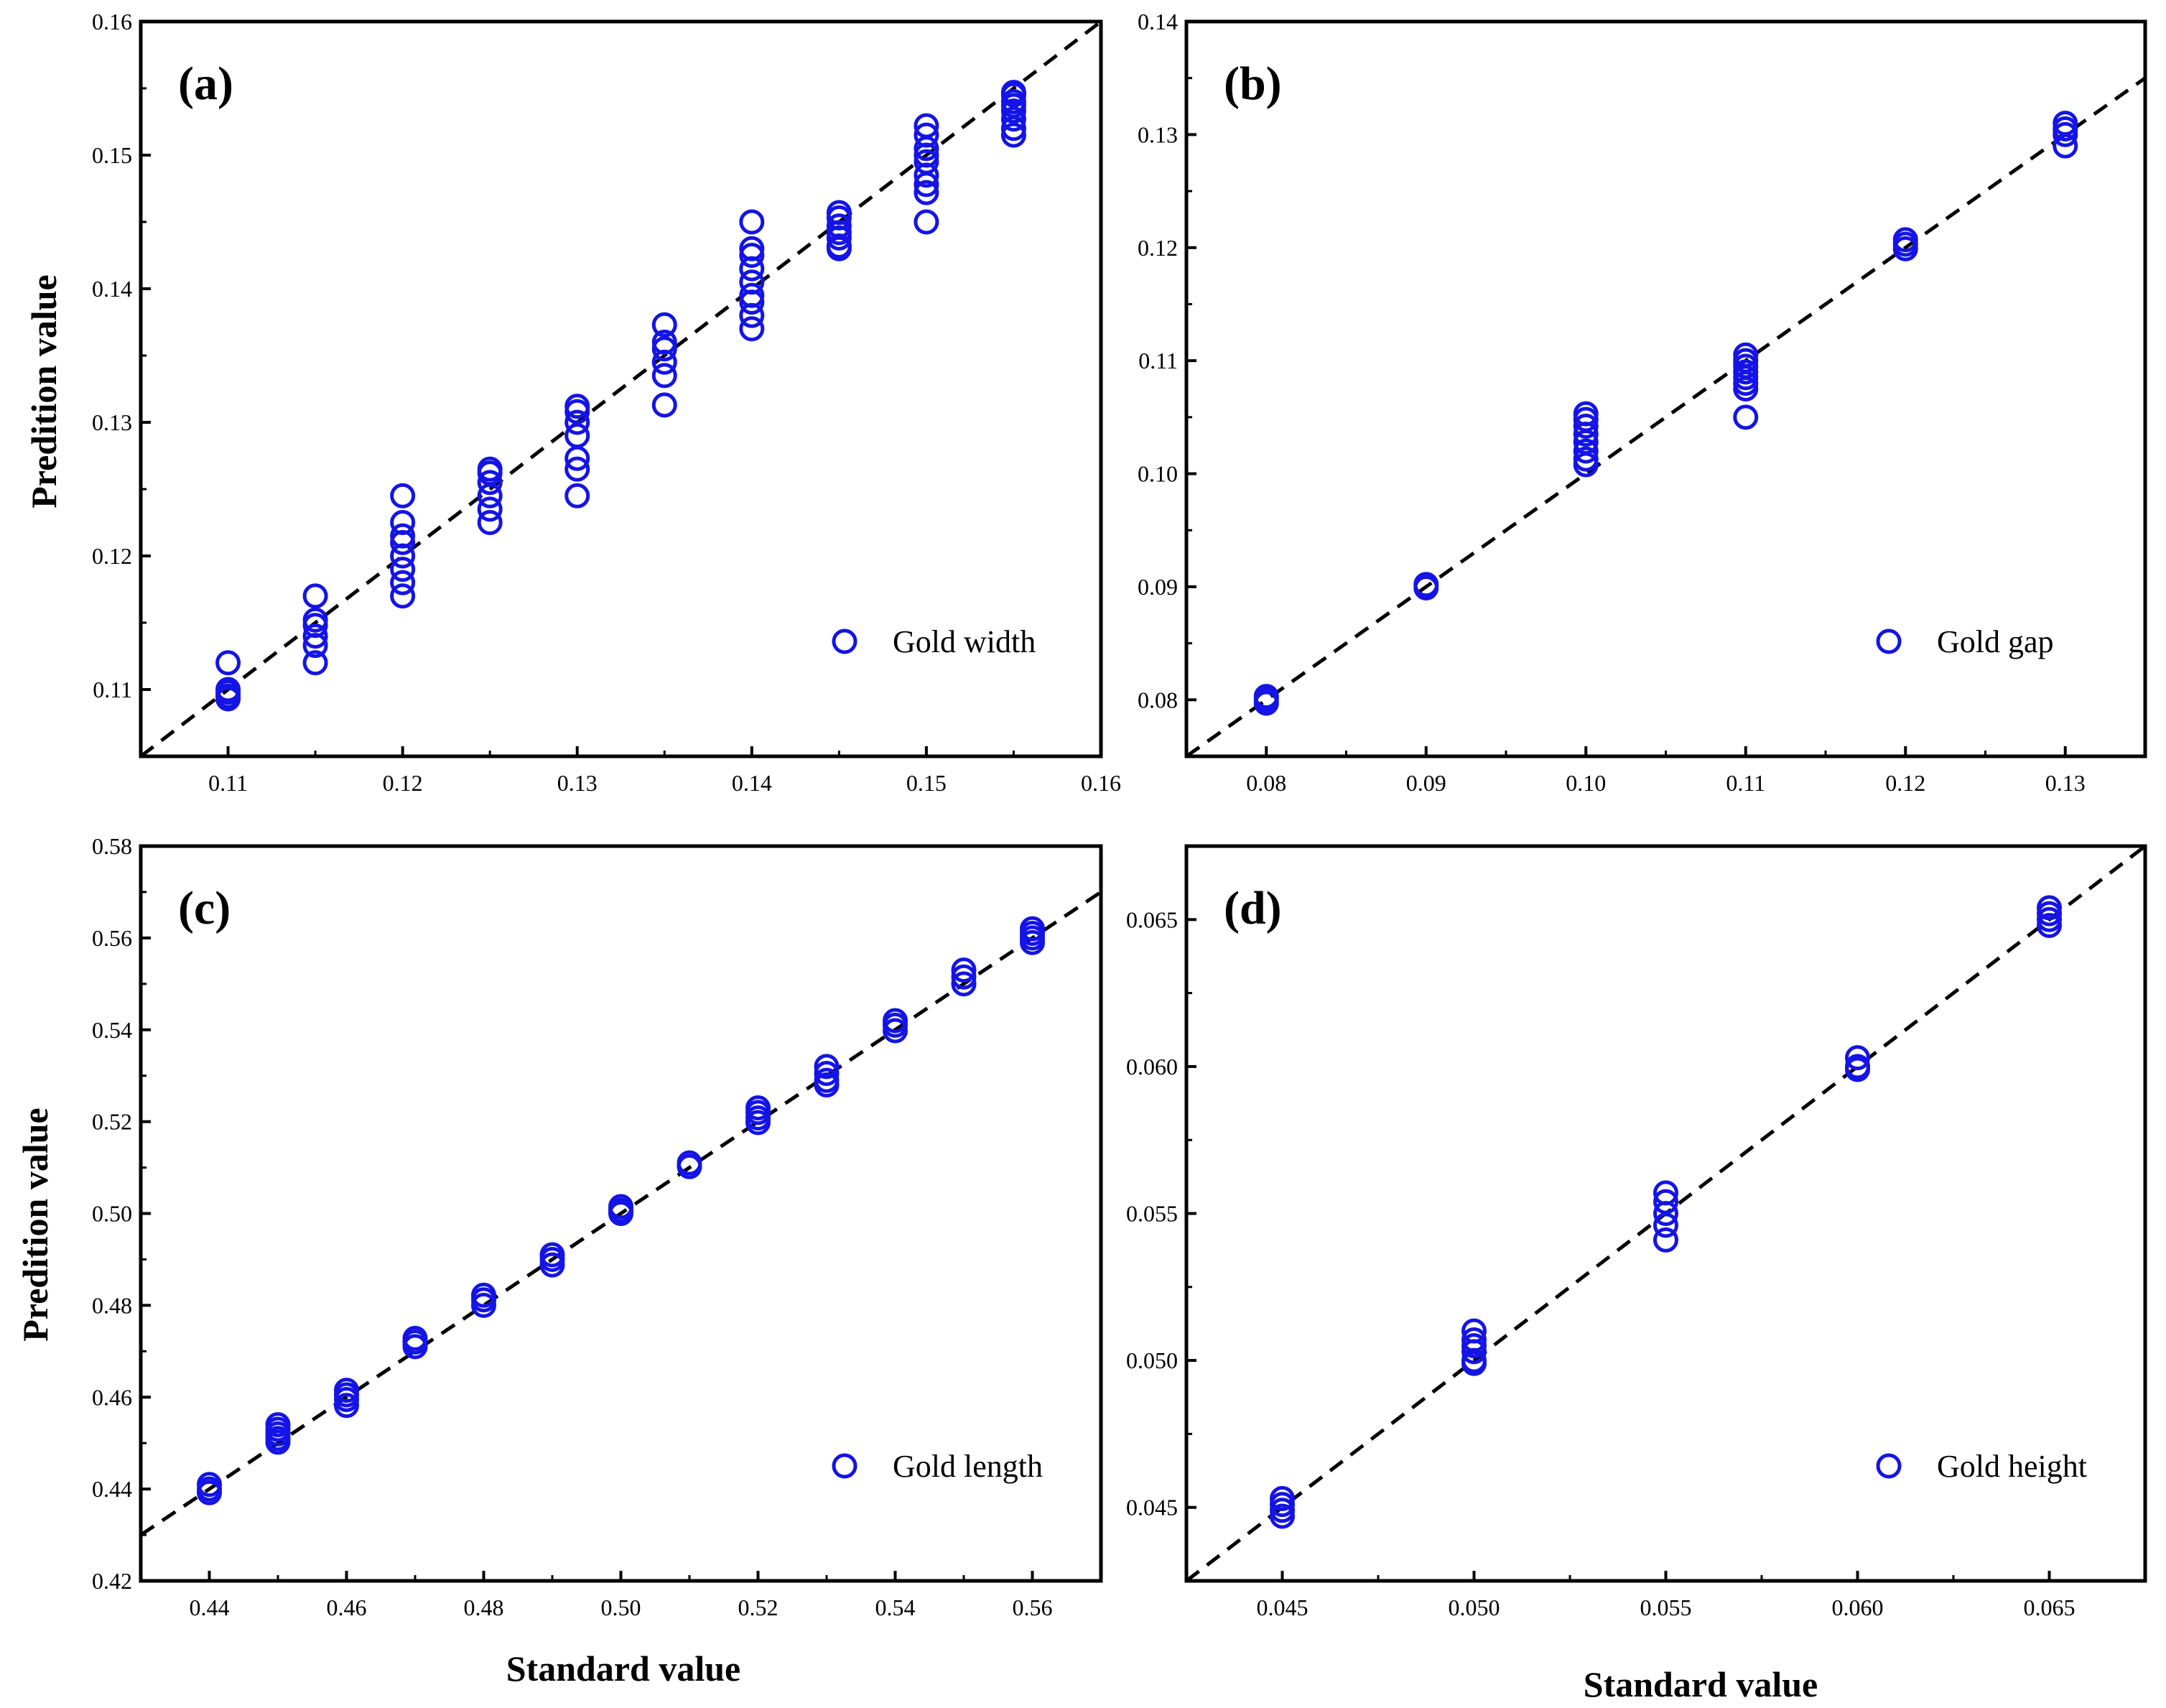  Describe the element at coordinates (623, 1668) in the screenshot. I see `x-axis-title-left: Standard value` at that location.